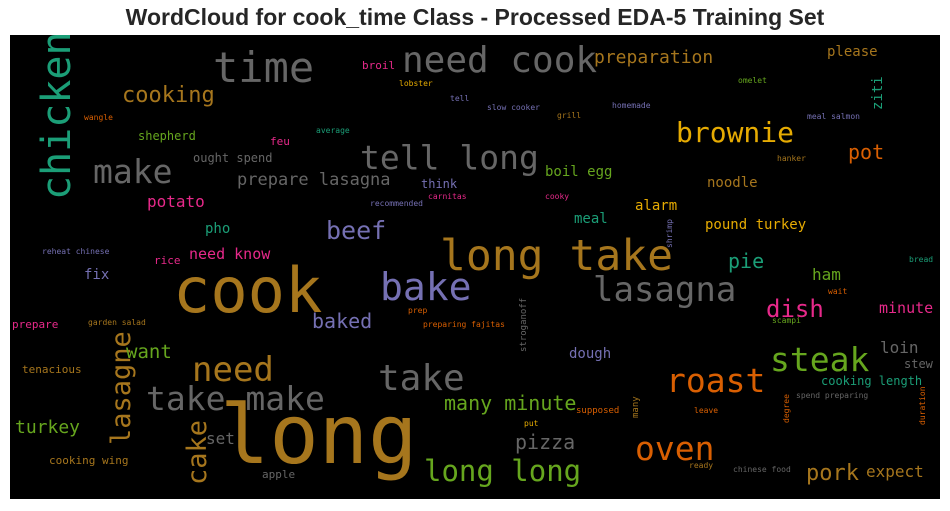 The image size is (950, 511). Describe the element at coordinates (439, 184) in the screenshot. I see `word-think: think` at that location.